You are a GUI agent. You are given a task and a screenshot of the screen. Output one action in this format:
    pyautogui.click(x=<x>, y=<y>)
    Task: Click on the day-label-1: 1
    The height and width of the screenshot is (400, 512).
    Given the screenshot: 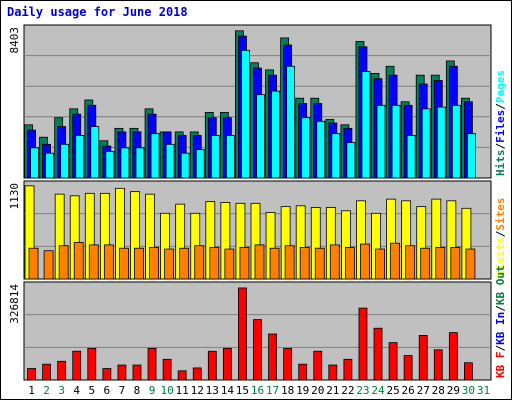 What is the action you would take?
    pyautogui.click(x=31, y=390)
    